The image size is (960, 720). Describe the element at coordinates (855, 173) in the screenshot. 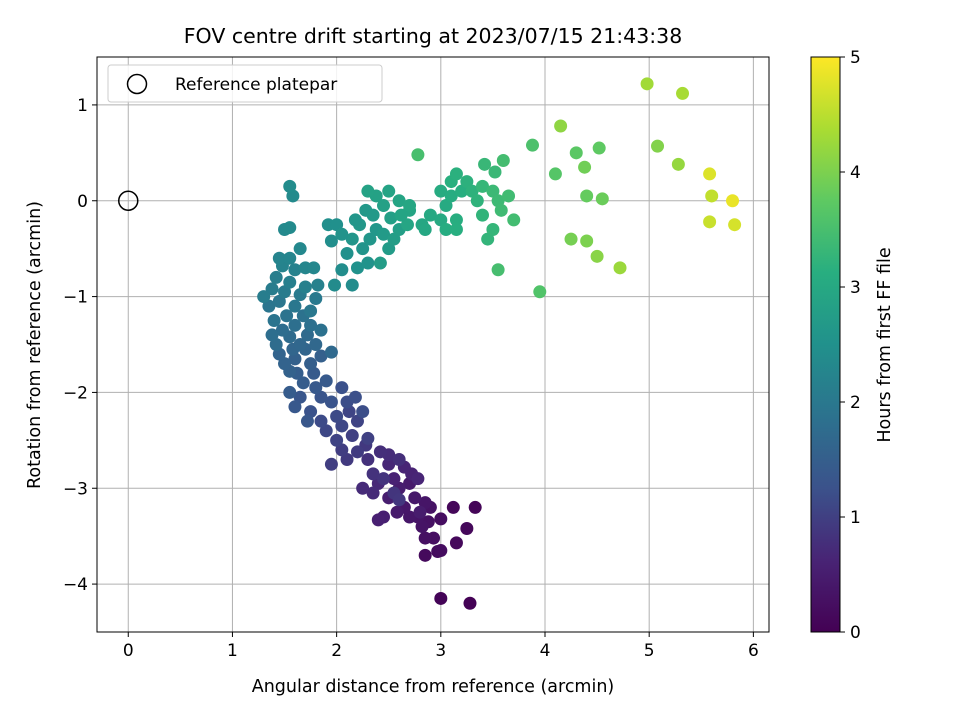

I see `colorbar-tick-label: 4` at that location.